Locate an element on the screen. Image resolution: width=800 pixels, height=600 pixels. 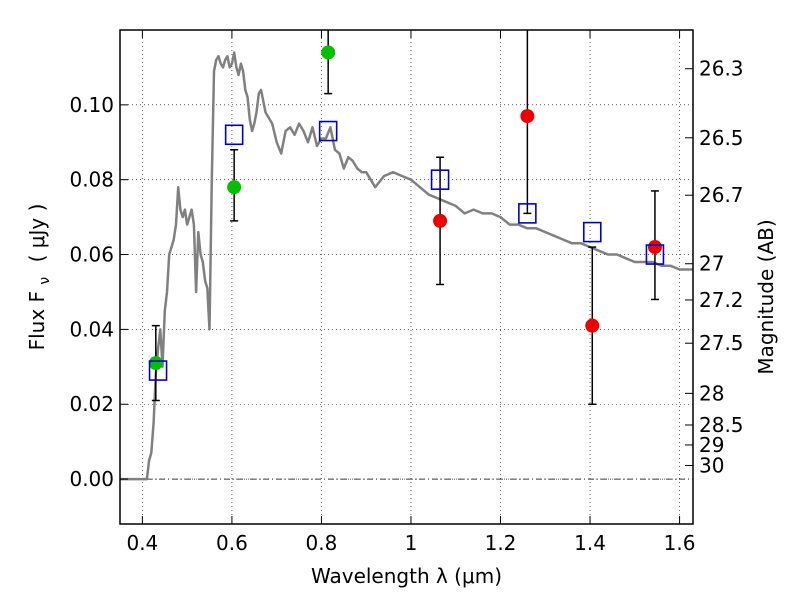
y-tick-label: 0.10 is located at coordinates (91, 105).